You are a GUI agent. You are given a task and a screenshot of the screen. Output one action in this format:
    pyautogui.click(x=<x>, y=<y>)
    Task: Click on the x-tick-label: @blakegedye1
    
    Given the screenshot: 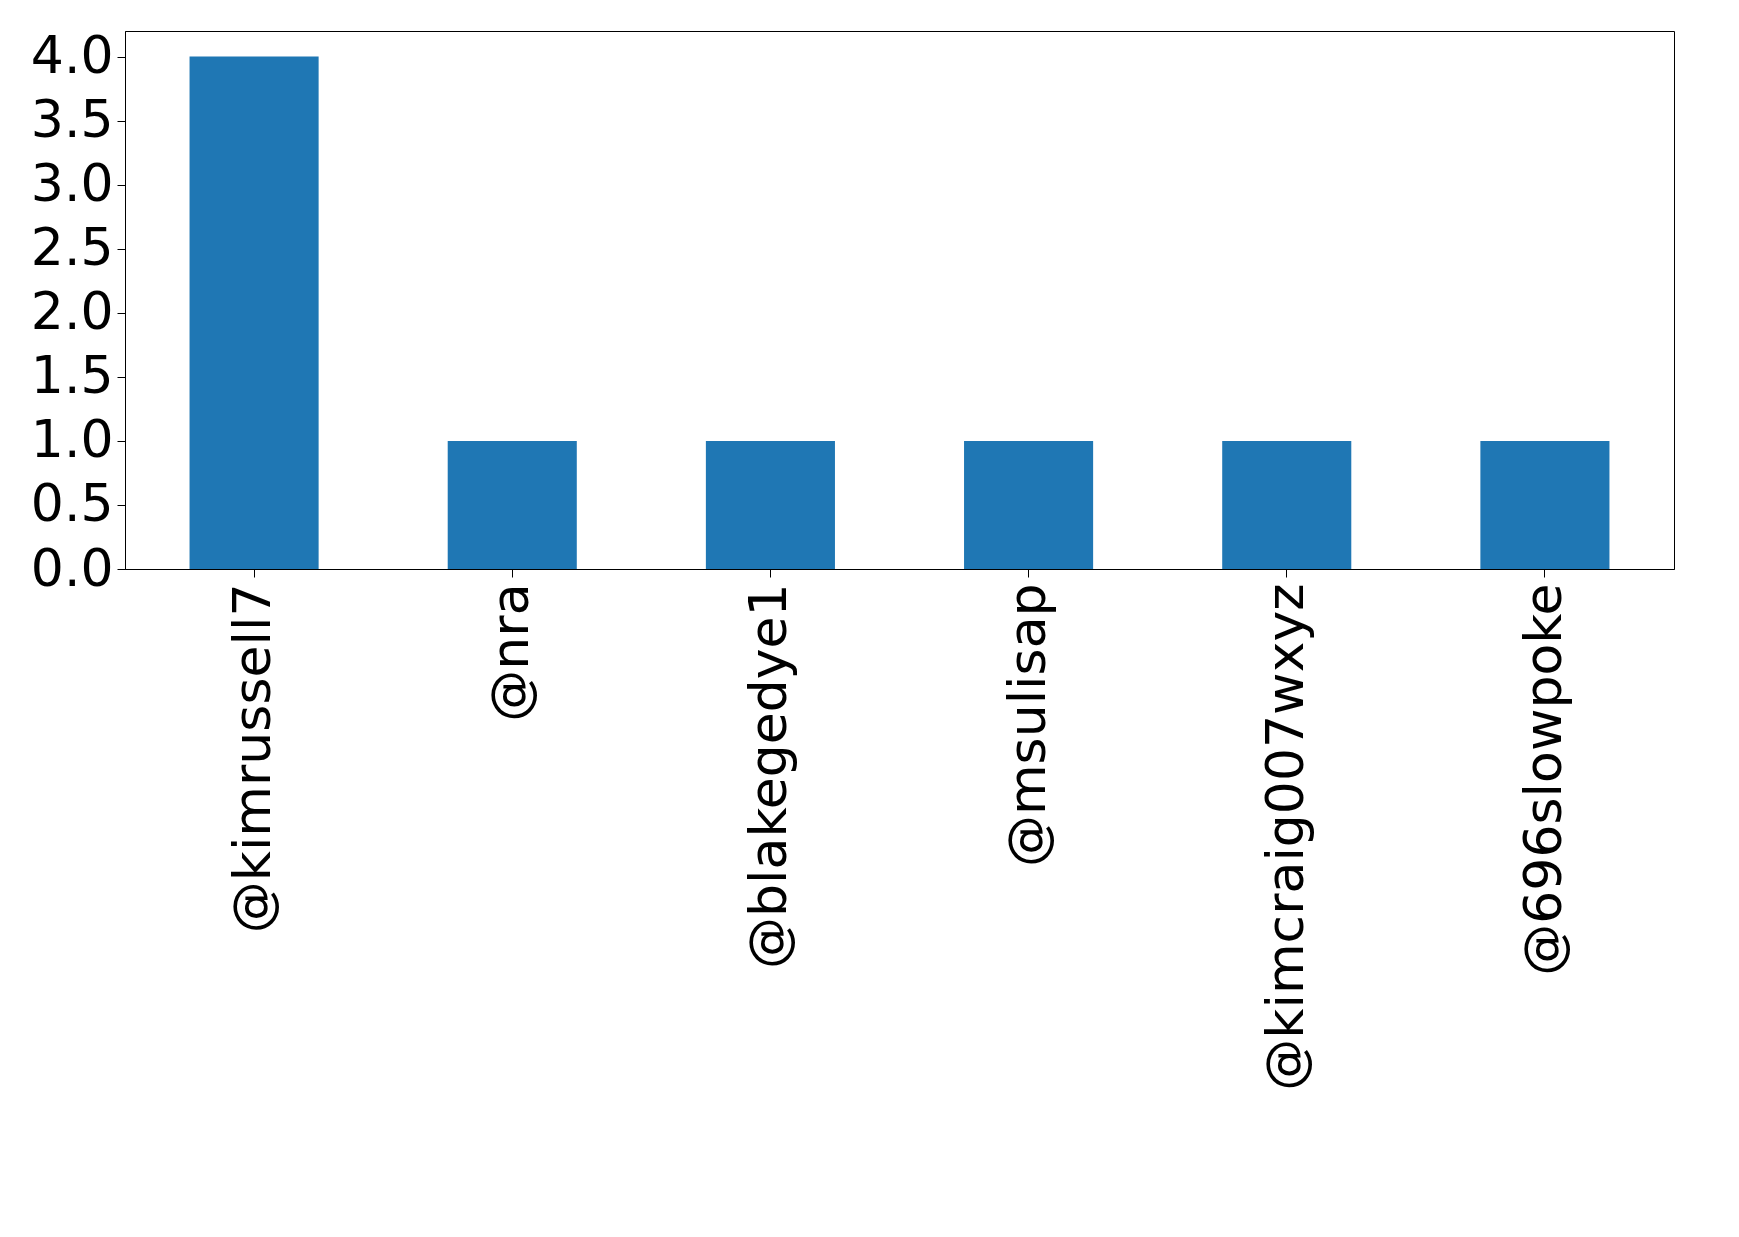 What is the action you would take?
    pyautogui.click(x=768, y=776)
    